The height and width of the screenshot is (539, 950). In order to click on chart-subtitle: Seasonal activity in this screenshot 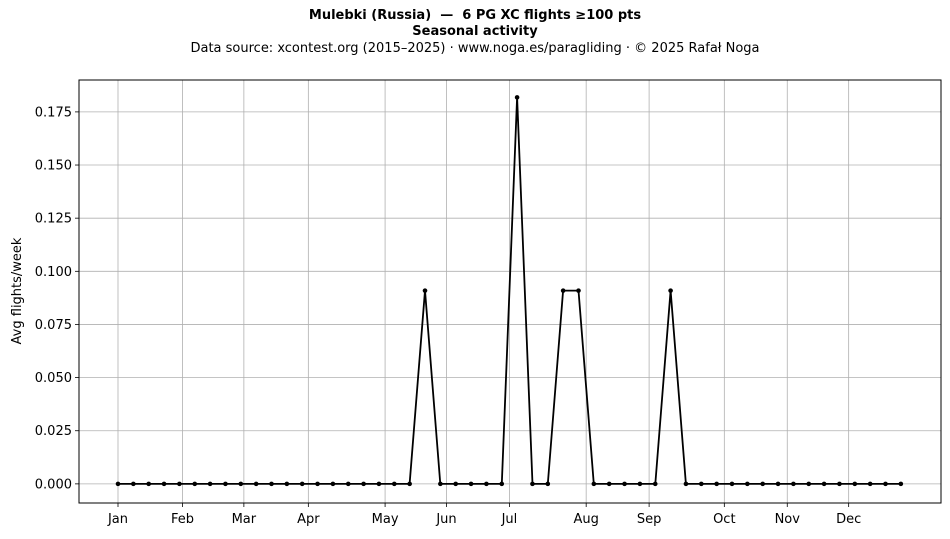, I will do `click(475, 31)`.